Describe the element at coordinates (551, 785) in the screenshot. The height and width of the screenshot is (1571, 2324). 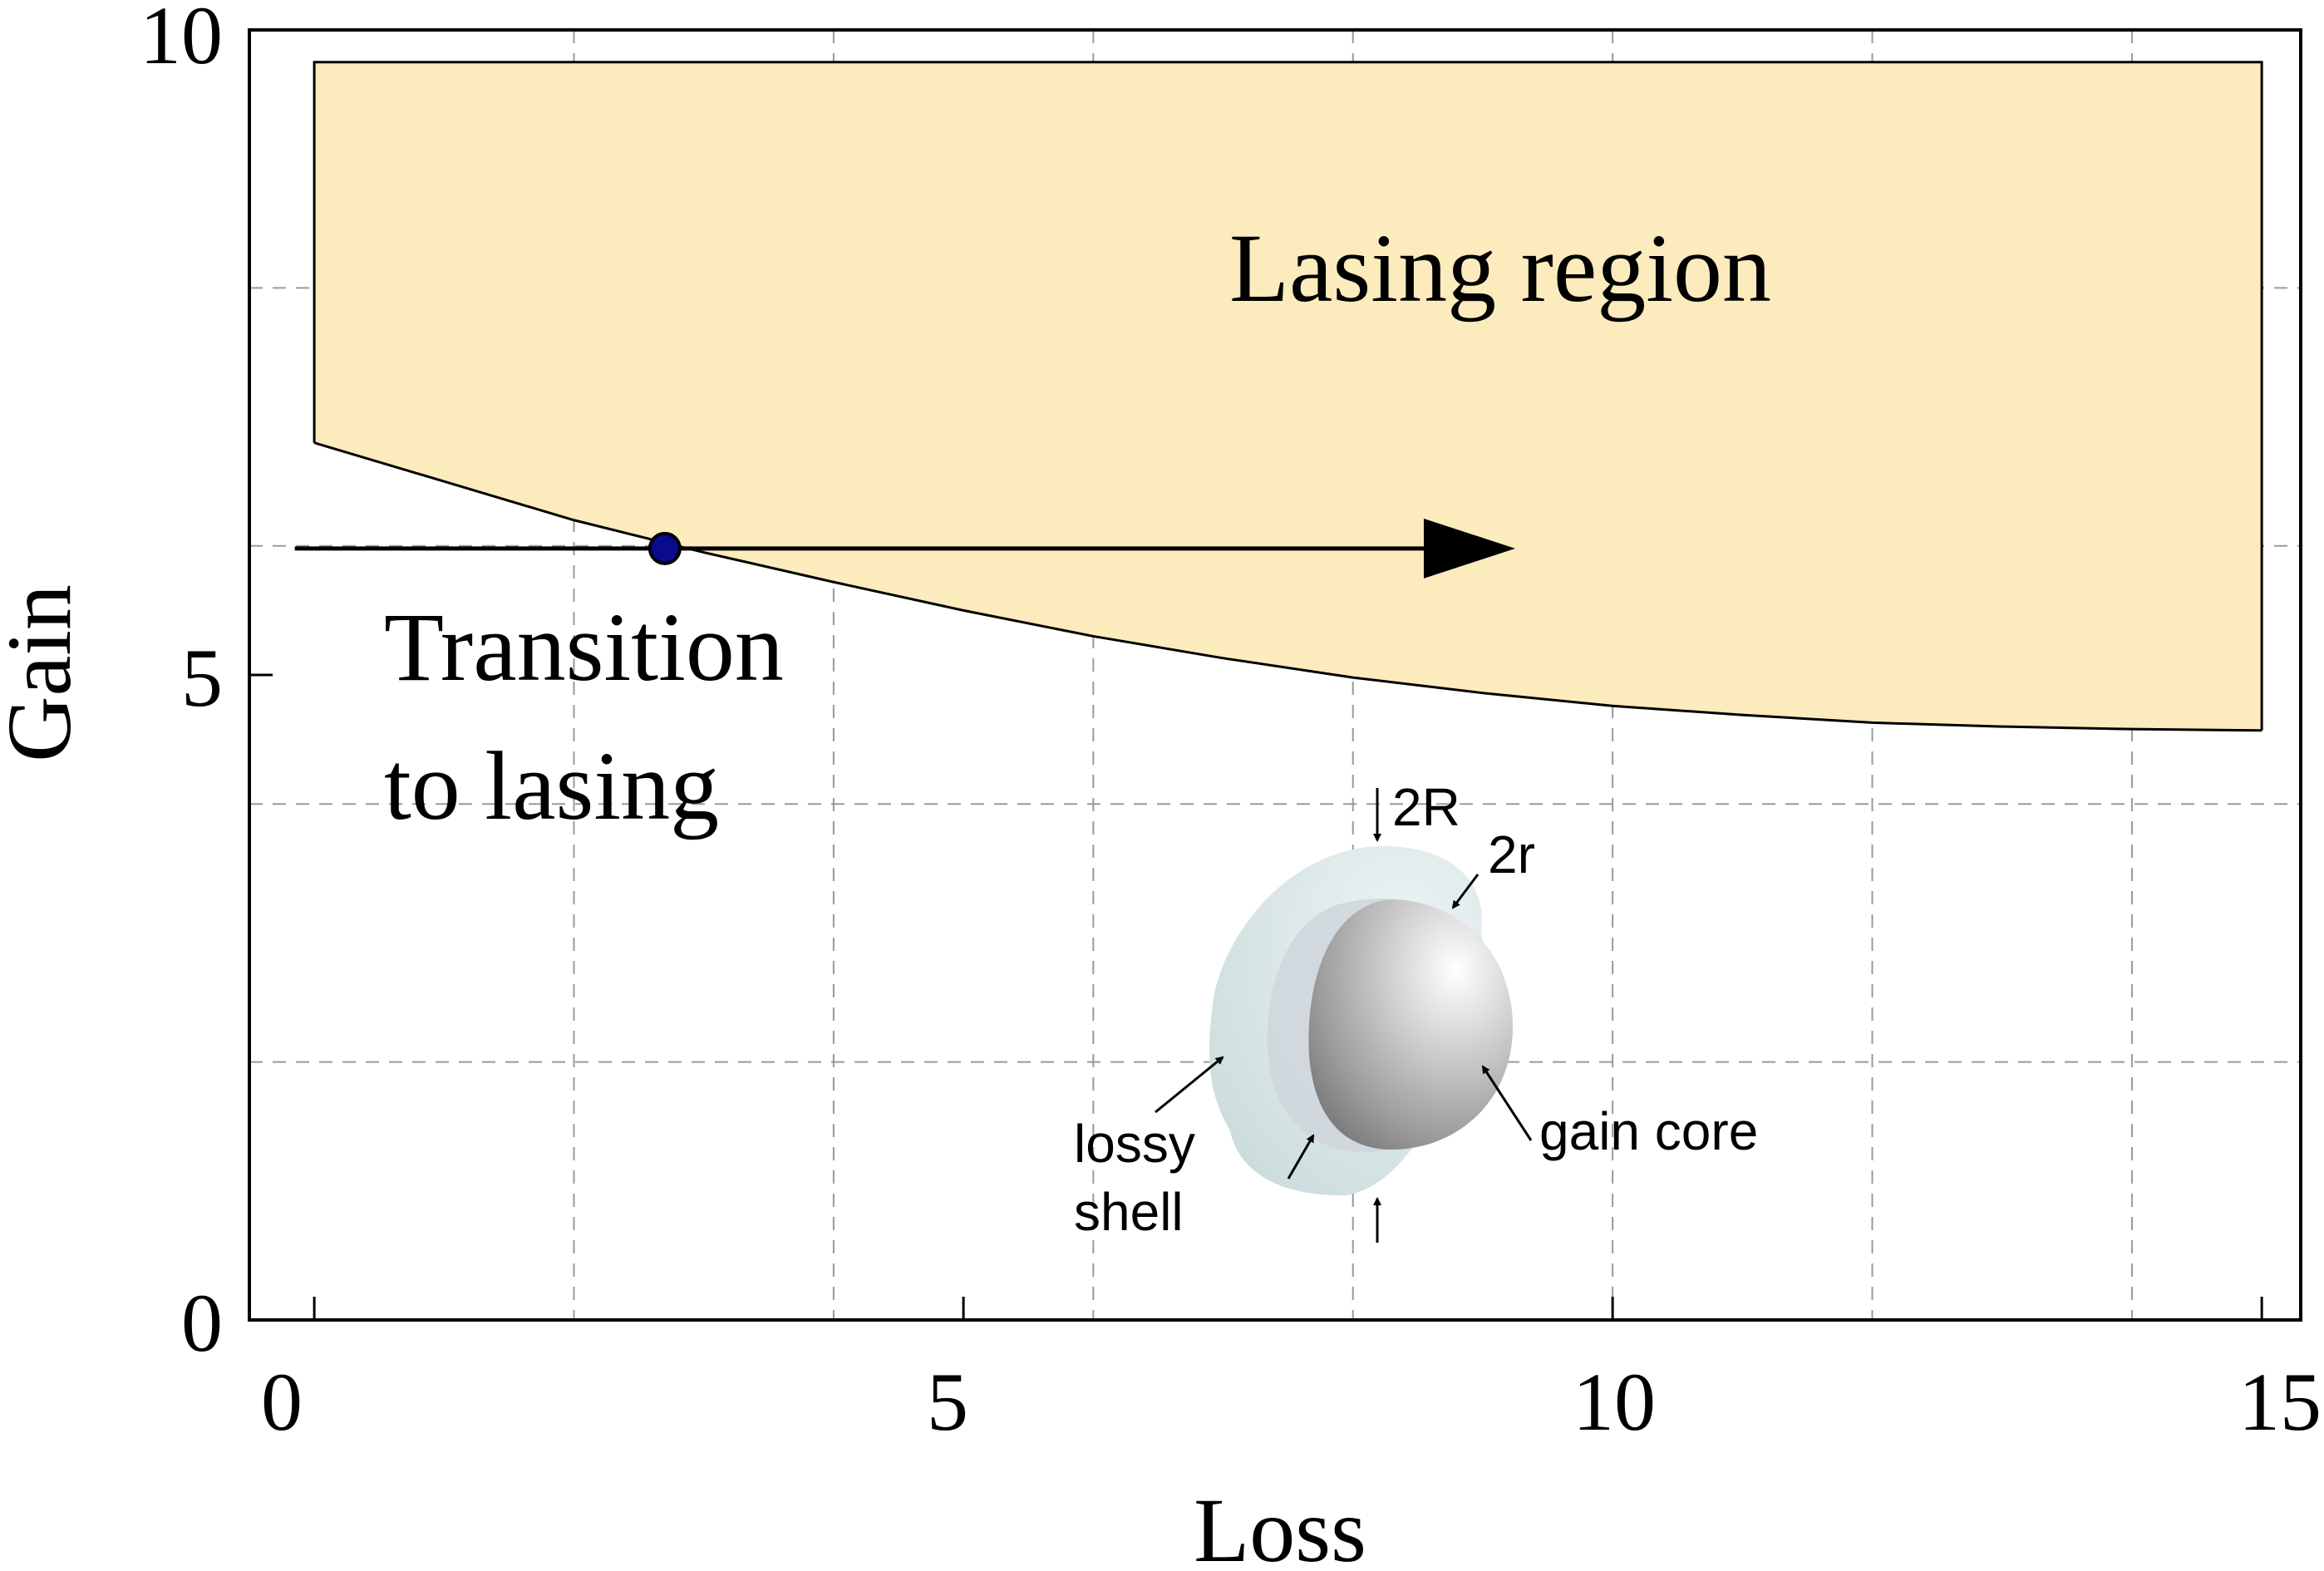
I see `transition-label-line2: to lasing` at that location.